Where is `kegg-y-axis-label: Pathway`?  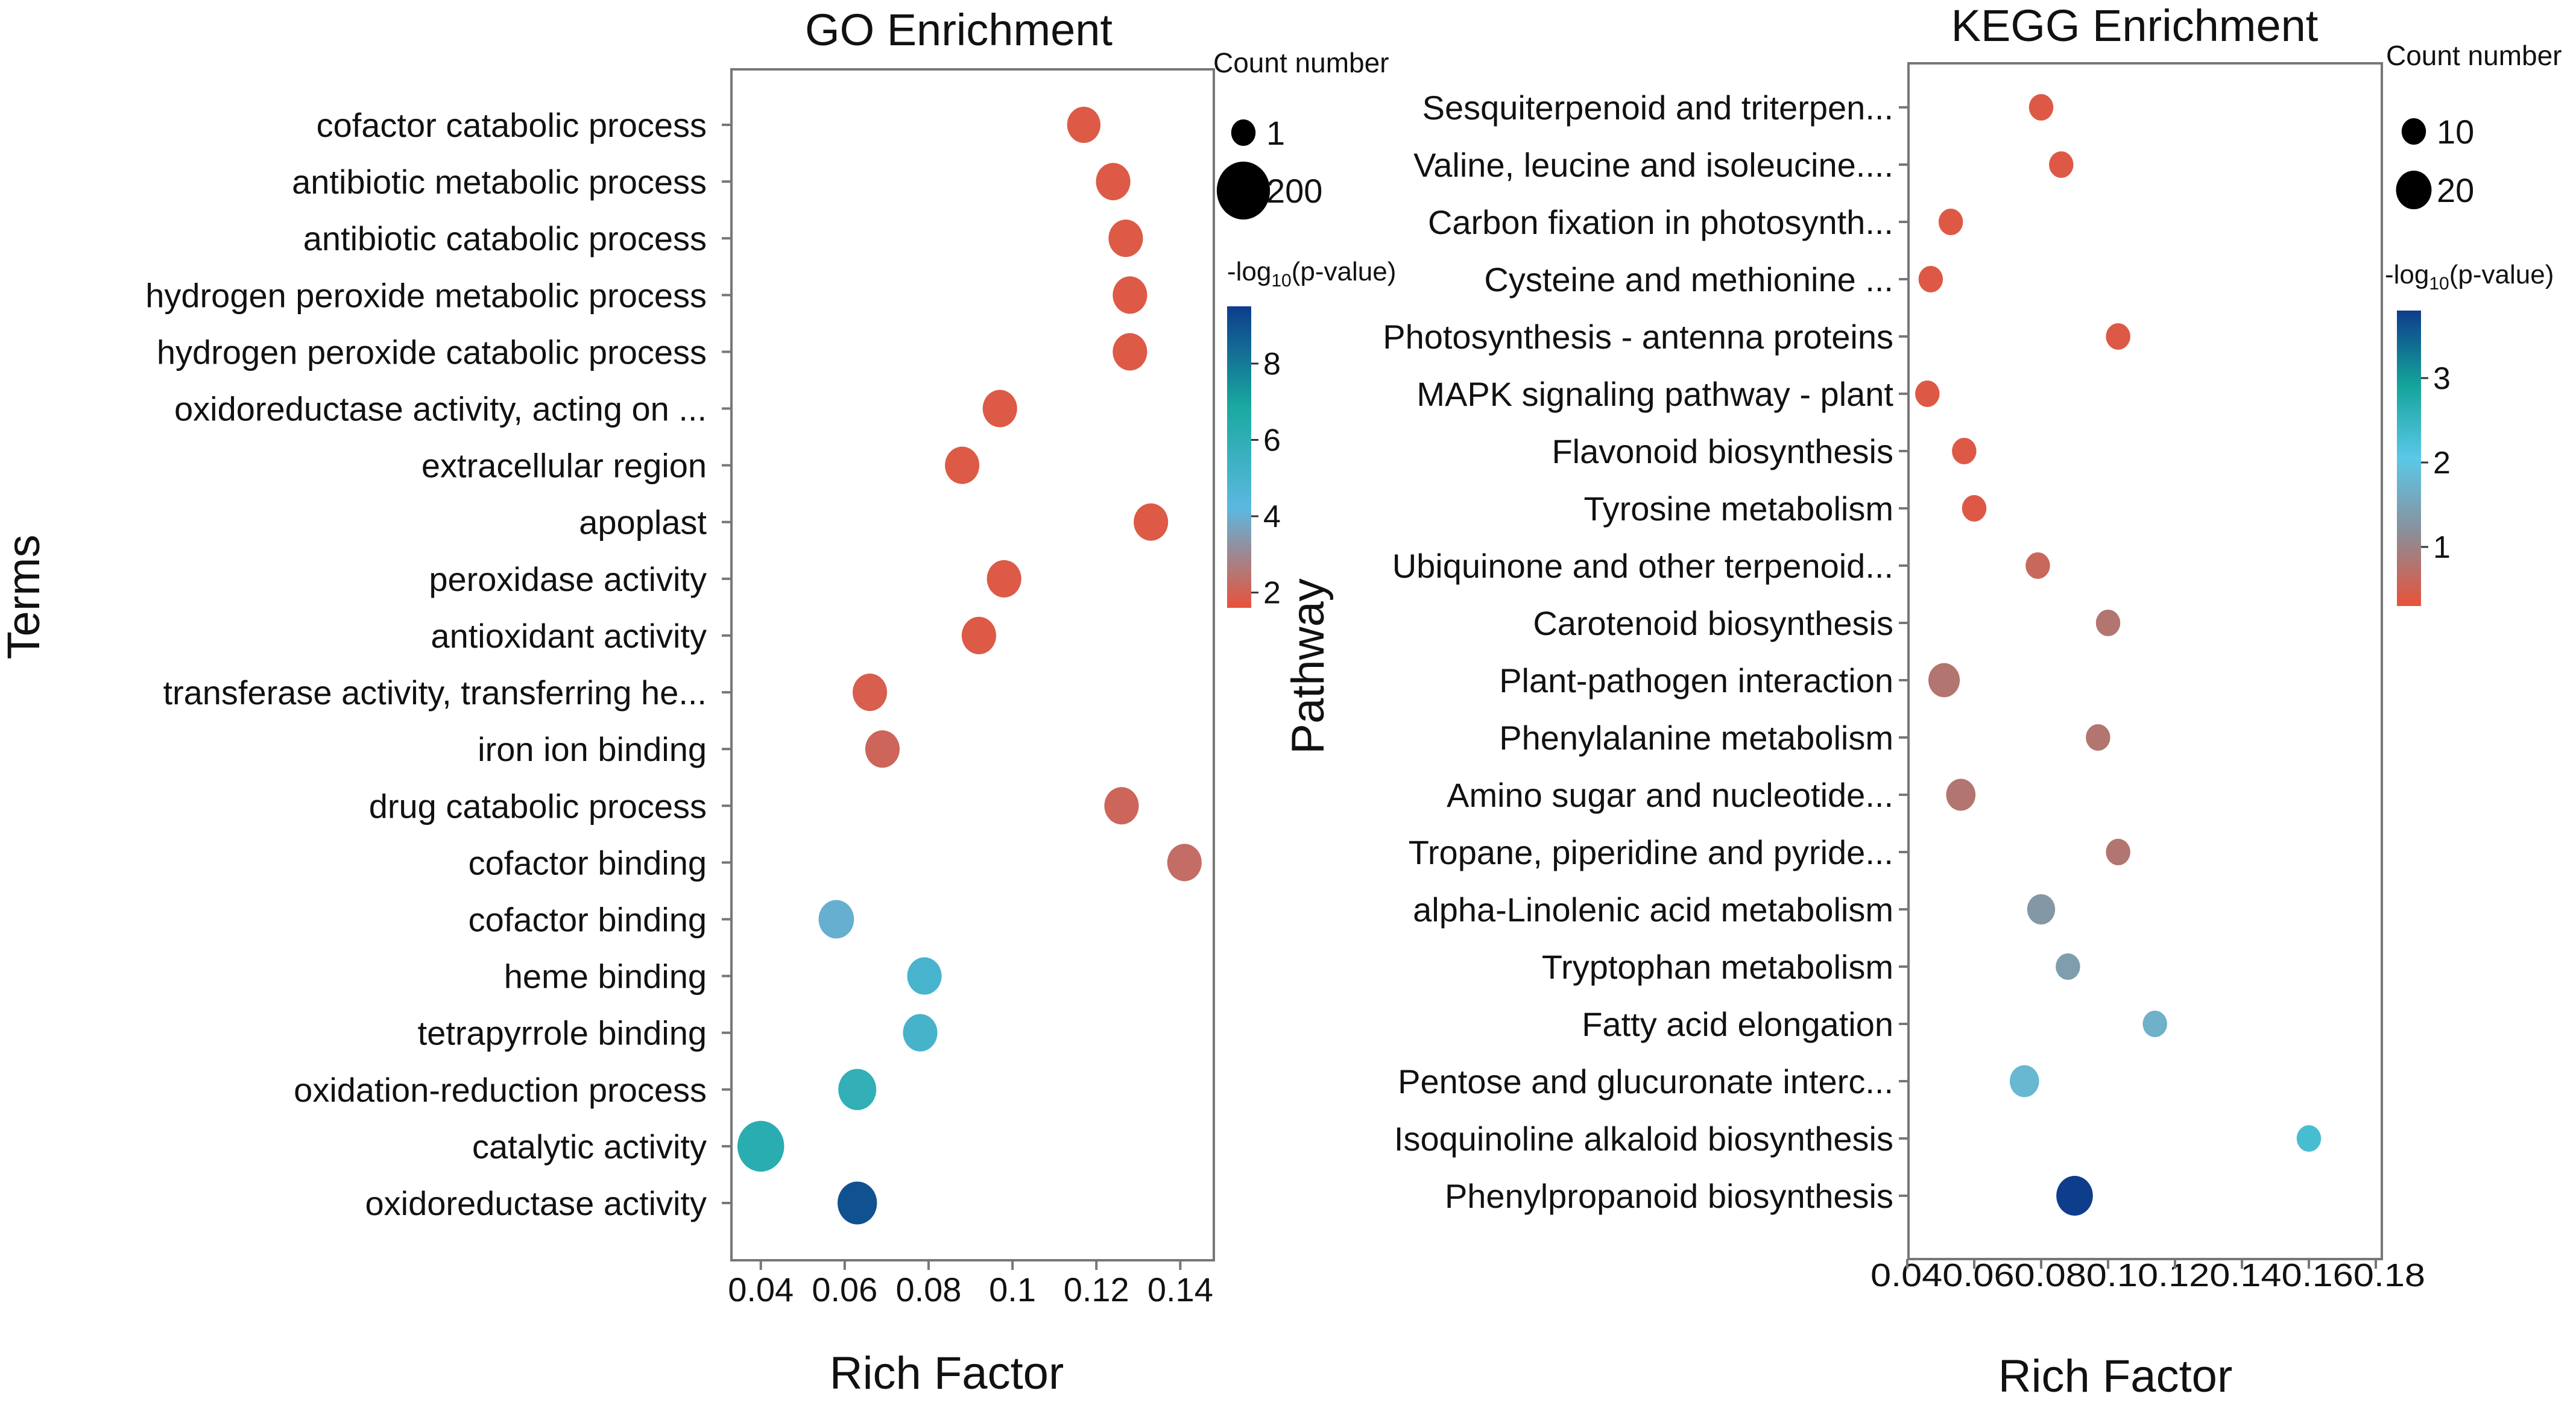 kegg-y-axis-label: Pathway is located at coordinates (1308, 666).